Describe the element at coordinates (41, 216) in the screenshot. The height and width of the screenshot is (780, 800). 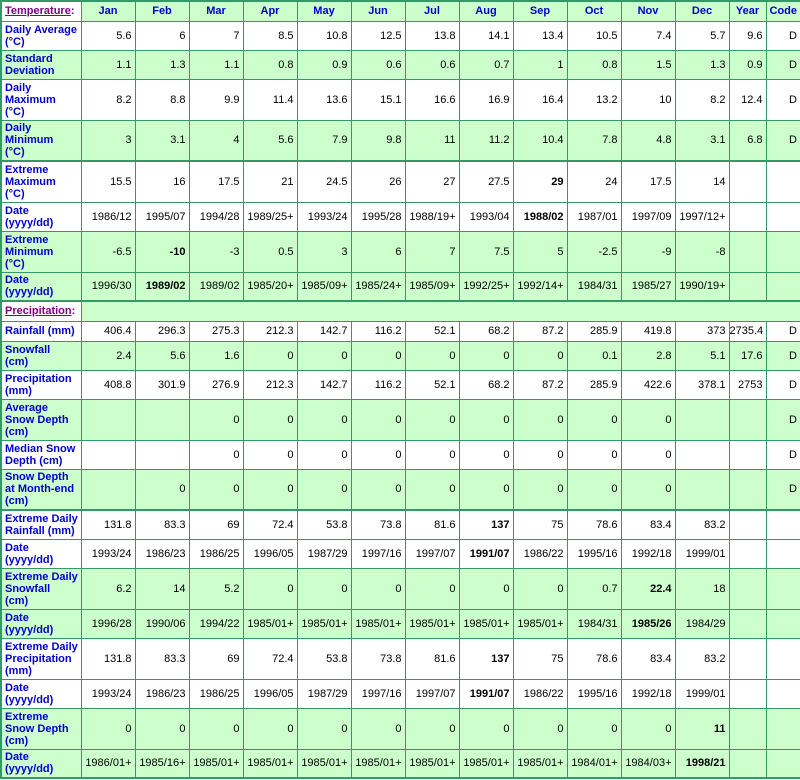
I see `row-label-extreme-maximum-date: Date (yyyy/dd)` at that location.